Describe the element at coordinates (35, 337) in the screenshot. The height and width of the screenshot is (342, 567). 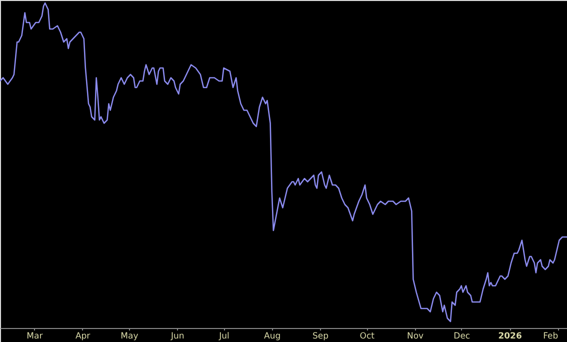
I see `x-tick-label: Mar` at that location.